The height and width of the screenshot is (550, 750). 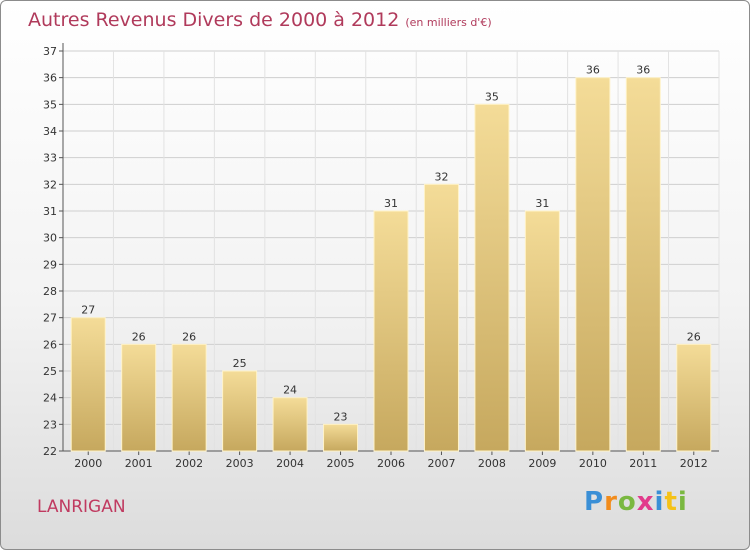 What do you see at coordinates (50, 78) in the screenshot?
I see `y-tick-label: 36` at bounding box center [50, 78].